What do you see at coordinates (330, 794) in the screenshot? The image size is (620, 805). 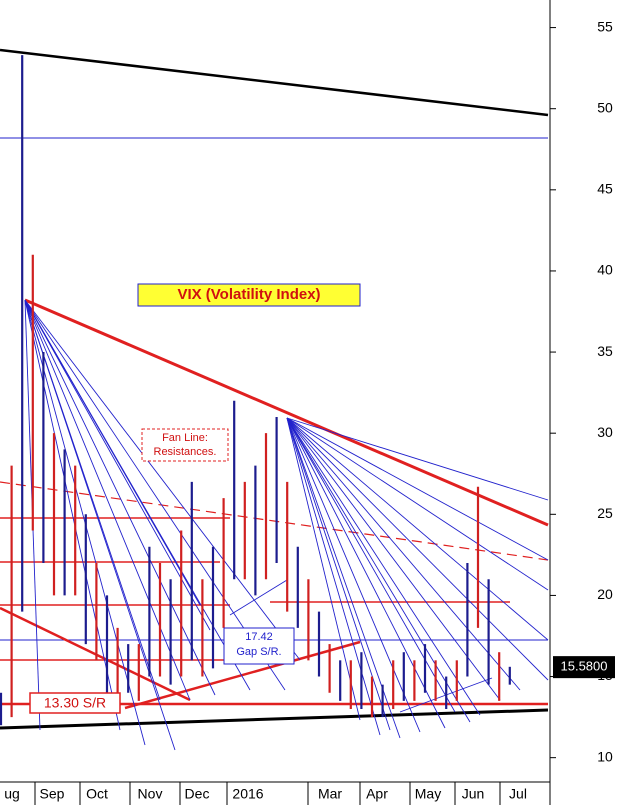 I see `x-tick-label: Mar` at bounding box center [330, 794].